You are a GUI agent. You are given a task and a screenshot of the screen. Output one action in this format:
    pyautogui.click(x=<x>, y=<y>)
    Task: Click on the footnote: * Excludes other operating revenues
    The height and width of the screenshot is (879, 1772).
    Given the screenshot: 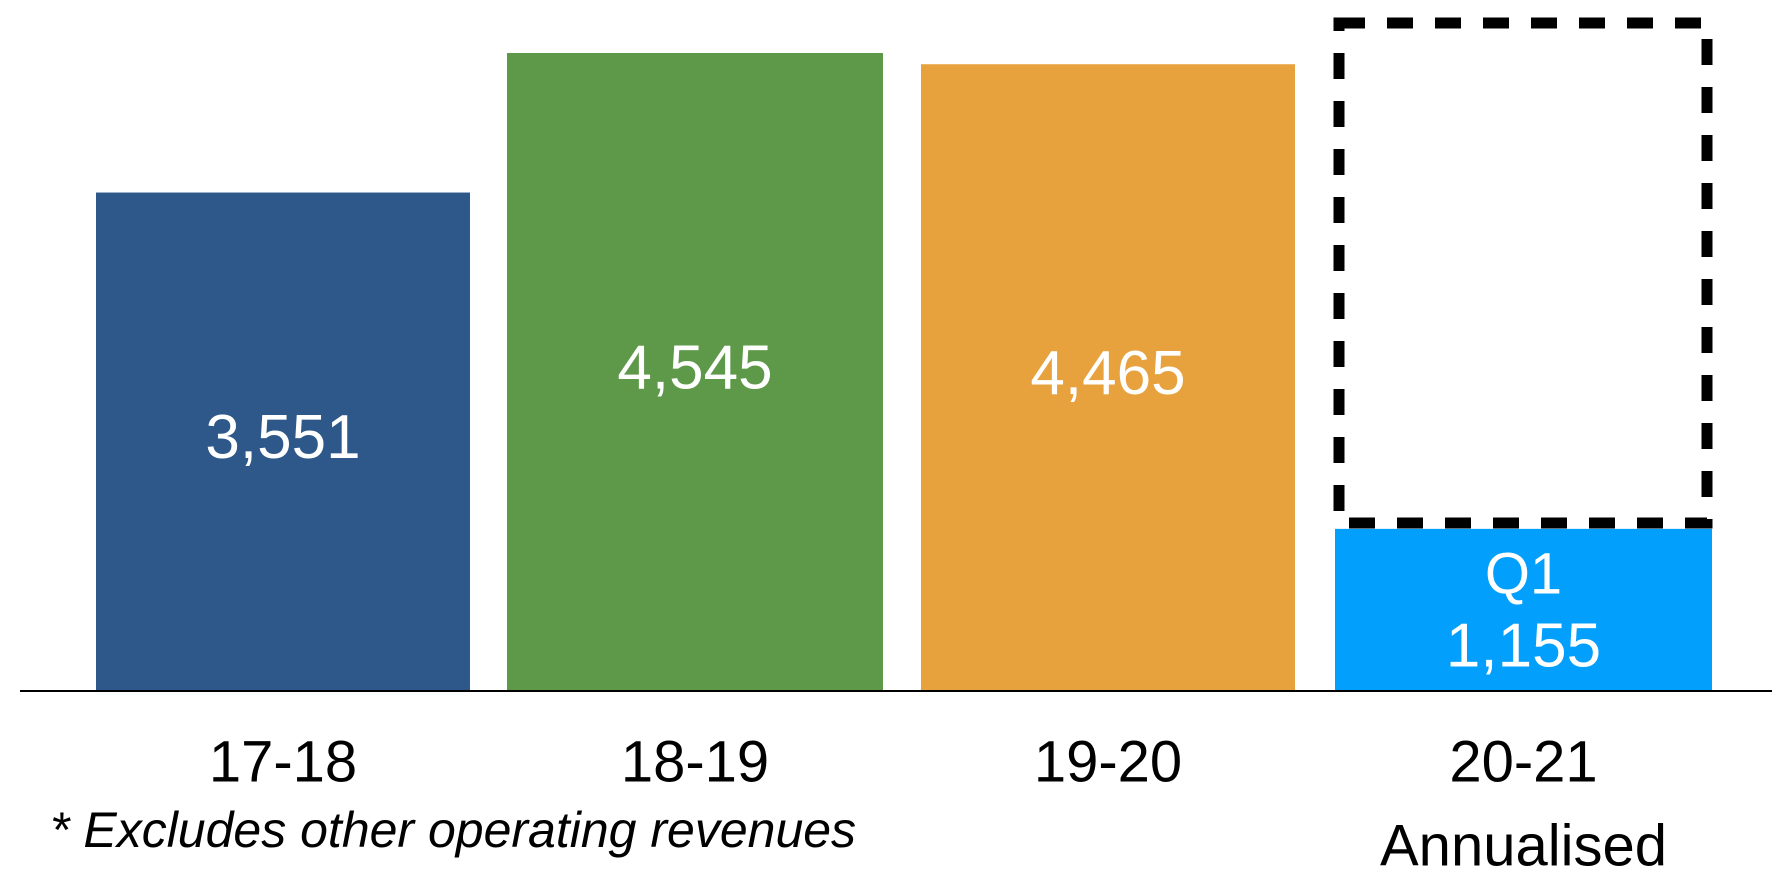 What is the action you would take?
    pyautogui.click(x=453, y=830)
    